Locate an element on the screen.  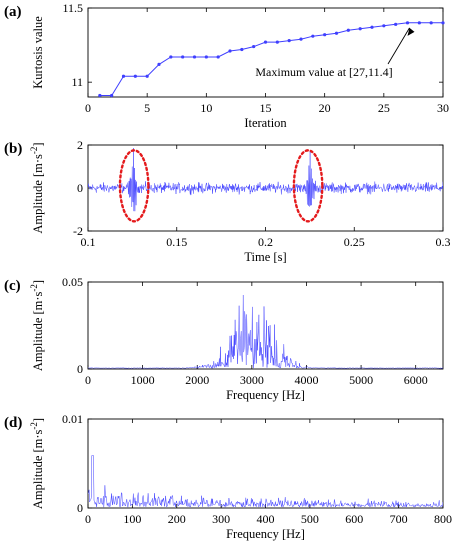
y-tick-label: -2 is located at coordinates (78, 231).